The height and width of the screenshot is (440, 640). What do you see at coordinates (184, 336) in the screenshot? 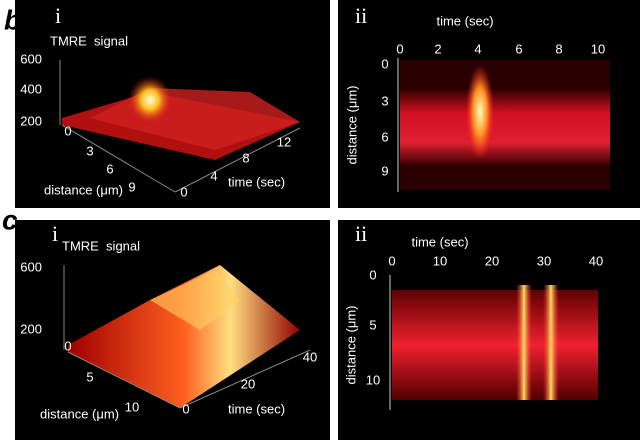
I see `surface` at bounding box center [184, 336].